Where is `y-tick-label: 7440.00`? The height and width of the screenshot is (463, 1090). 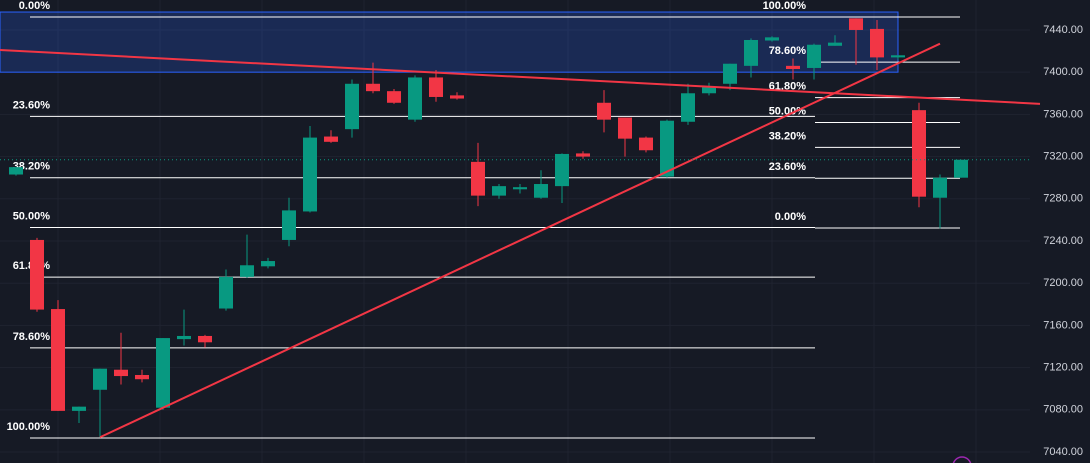
y-tick-label: 7440.00 is located at coordinates (1063, 30).